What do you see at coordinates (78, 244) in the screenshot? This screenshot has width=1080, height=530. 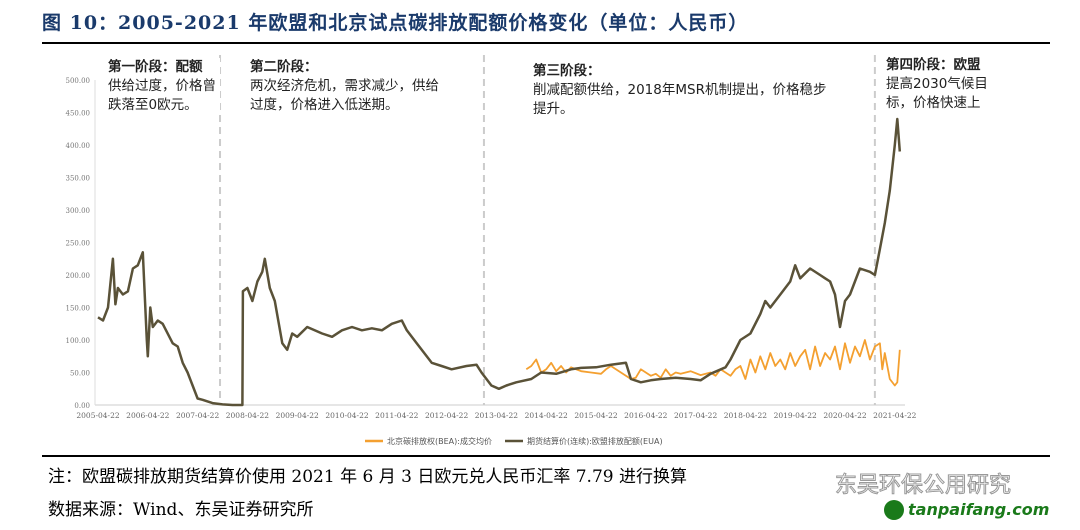 I see `y-tick-label: 250.00` at bounding box center [78, 244].